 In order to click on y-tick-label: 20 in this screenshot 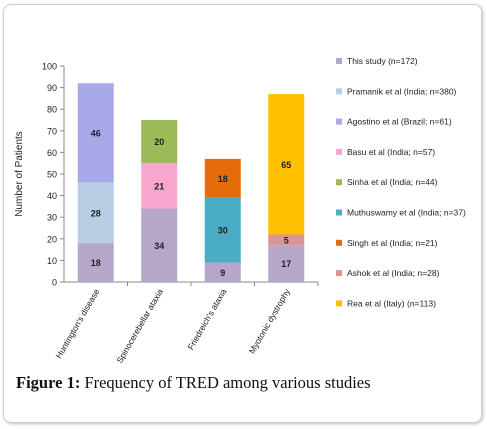, I will do `click(52, 239)`.